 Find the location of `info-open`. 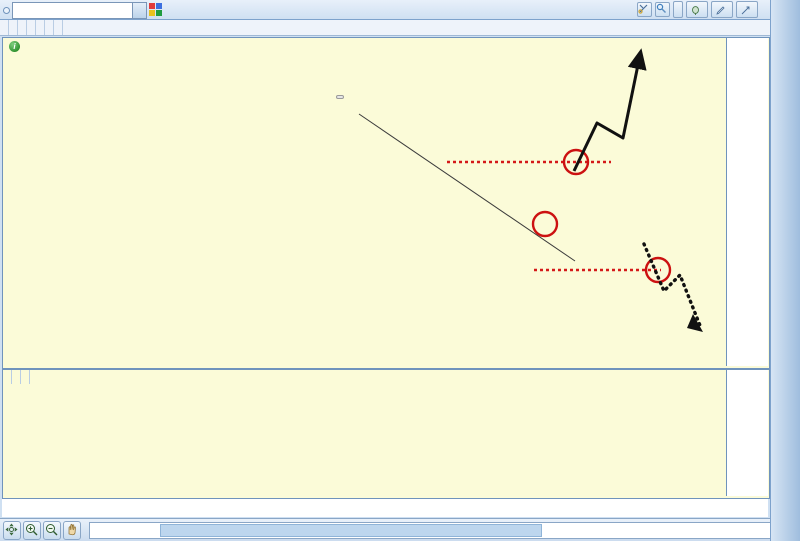

info-open is located at coordinates (22, 27).